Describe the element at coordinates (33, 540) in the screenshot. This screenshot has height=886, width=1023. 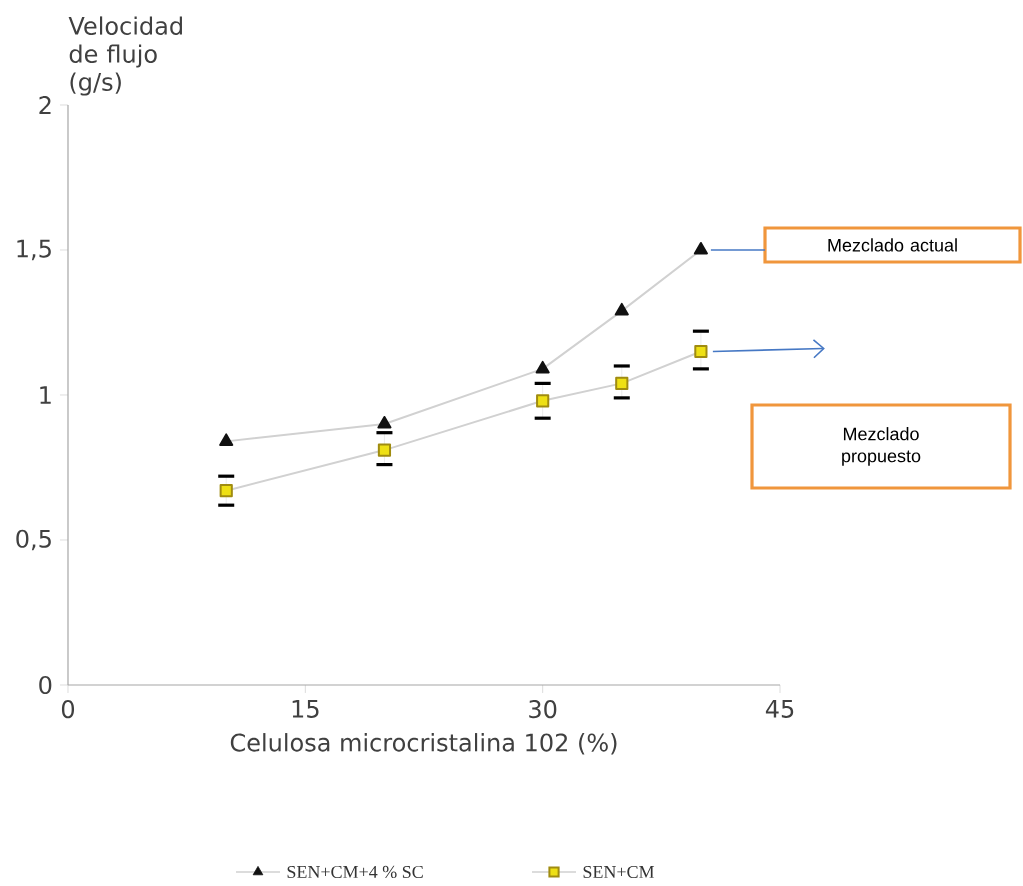
I see `y-tick-label: 0,5` at that location.